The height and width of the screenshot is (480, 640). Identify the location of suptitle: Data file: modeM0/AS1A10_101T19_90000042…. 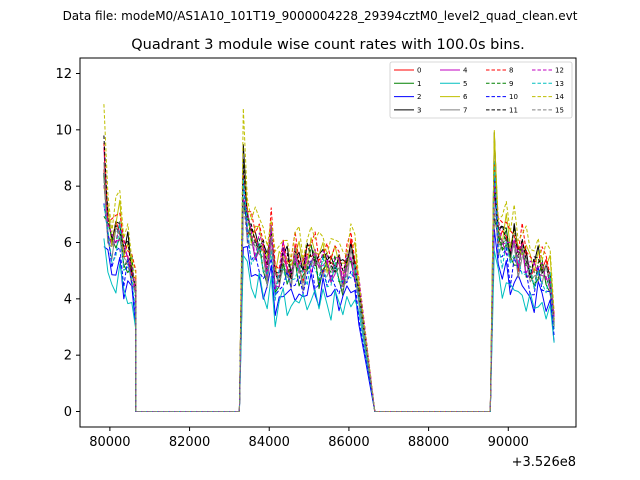
(320, 16).